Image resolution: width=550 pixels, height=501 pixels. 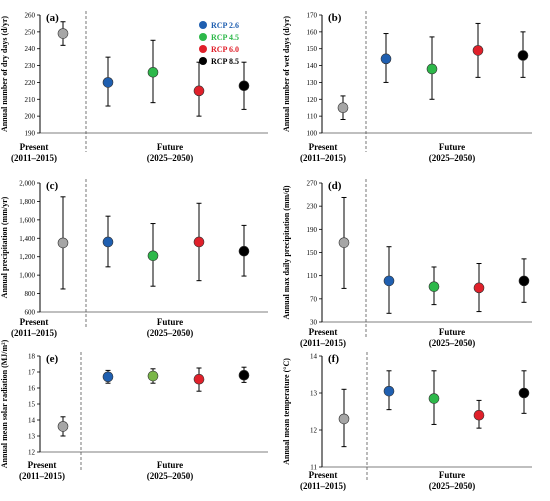 What do you see at coordinates (225, 61) in the screenshot?
I see `legend-label: RCP 8.5` at bounding box center [225, 61].